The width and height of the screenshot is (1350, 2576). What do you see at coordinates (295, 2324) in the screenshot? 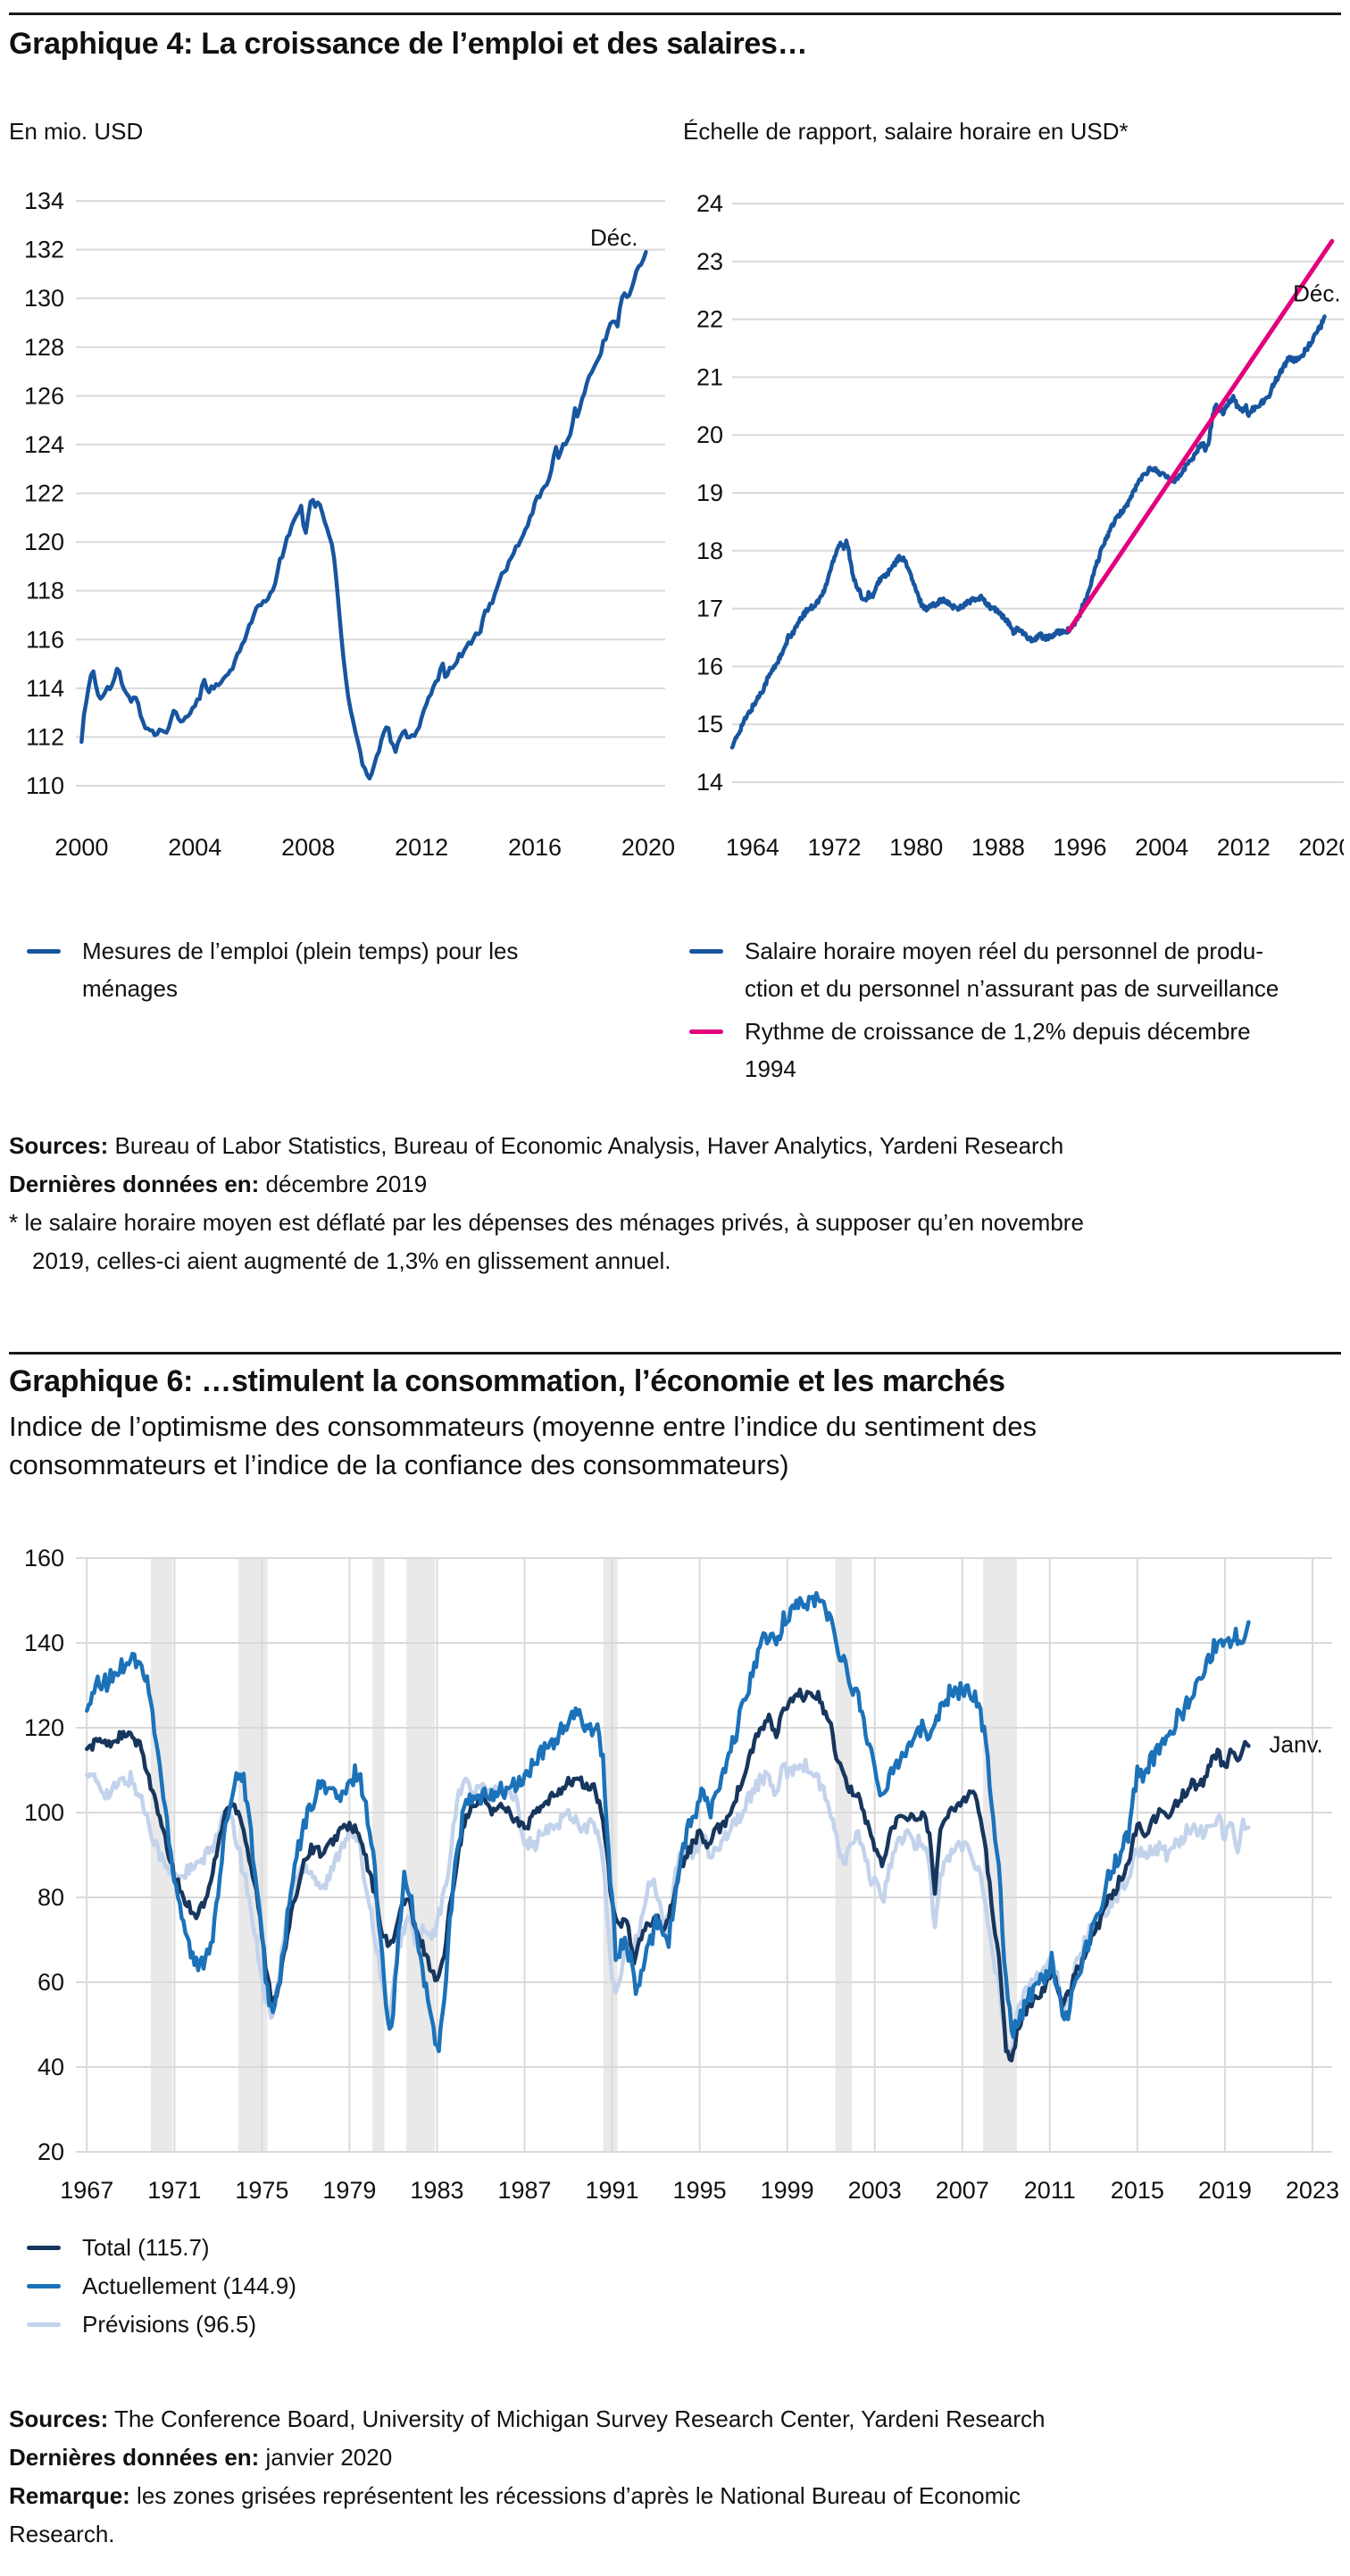
I see `legend-item-previsions: Prévisions (96.5)` at bounding box center [295, 2324].